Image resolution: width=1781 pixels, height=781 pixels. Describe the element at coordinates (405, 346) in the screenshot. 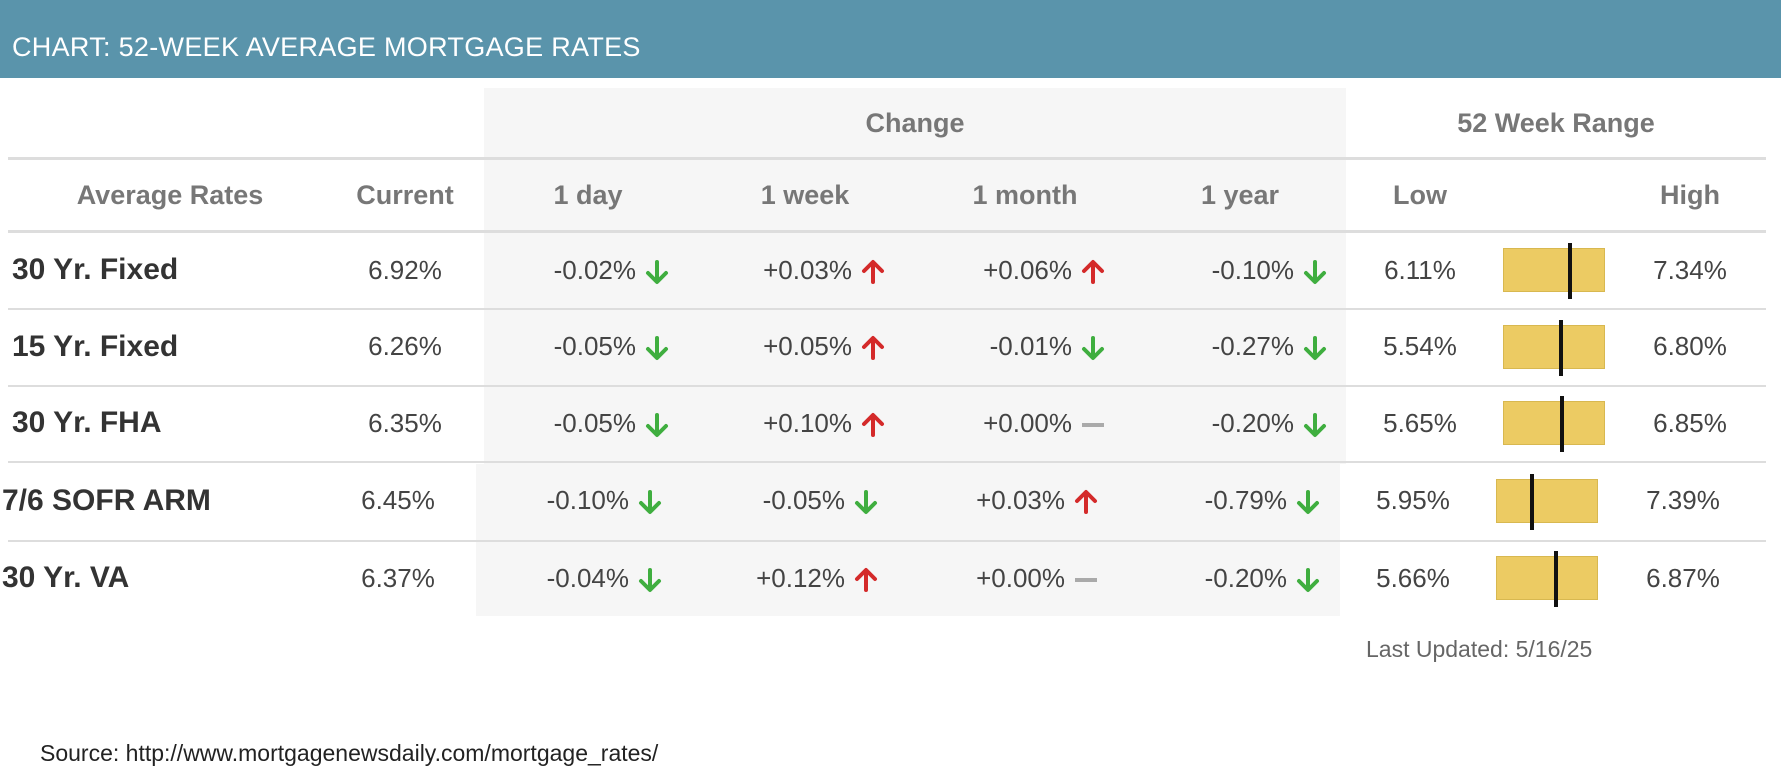

I see `current-rate: 6.26%` at that location.